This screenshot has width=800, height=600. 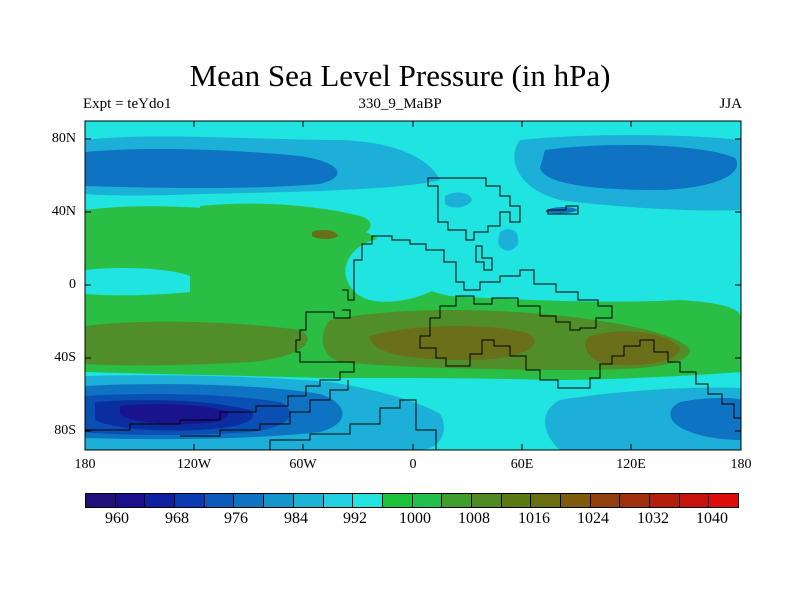 I want to click on colorbar-label: 984, so click(x=296, y=518).